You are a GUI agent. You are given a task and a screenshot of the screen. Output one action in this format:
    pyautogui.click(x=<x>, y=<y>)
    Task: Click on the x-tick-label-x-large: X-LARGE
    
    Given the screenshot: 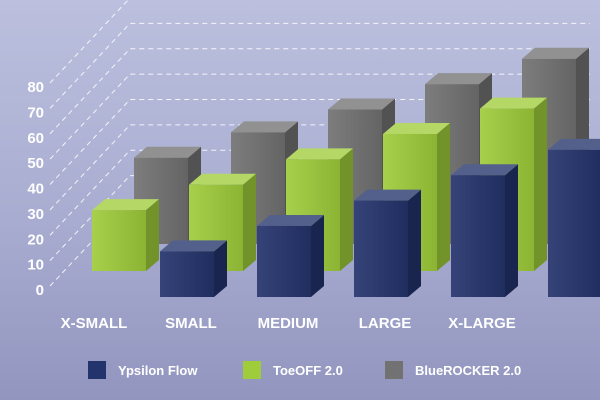 What is the action you would take?
    pyautogui.click(x=482, y=323)
    